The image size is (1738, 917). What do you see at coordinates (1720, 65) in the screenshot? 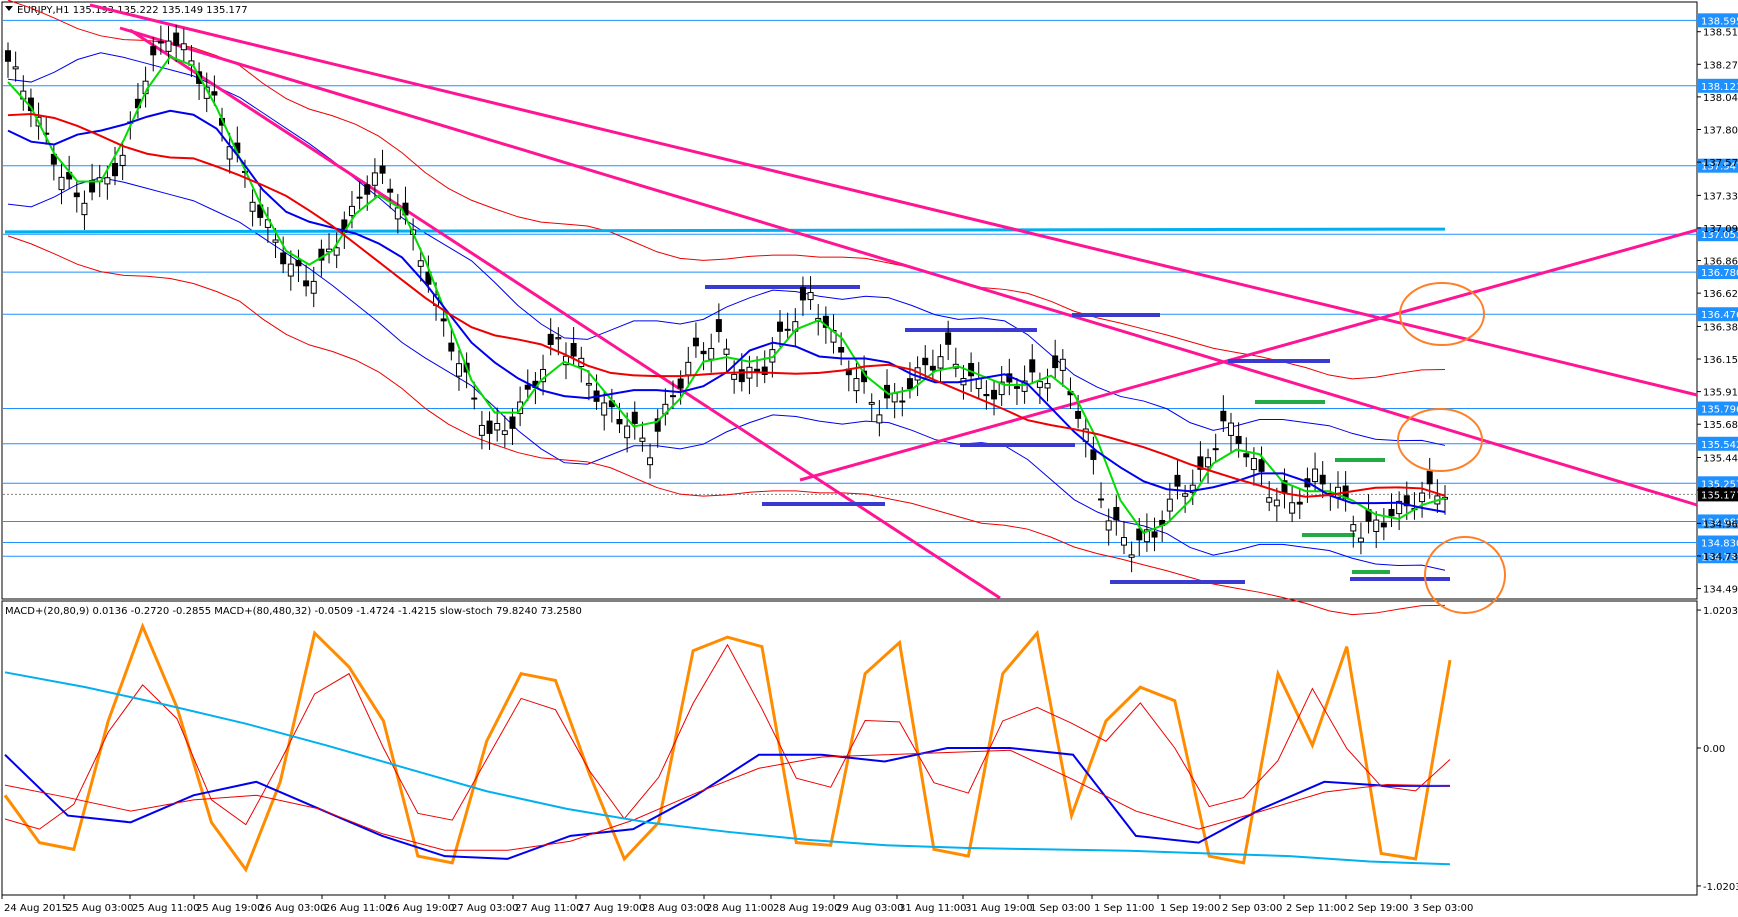
I see `price-tick-label: 138.278` at bounding box center [1720, 65].